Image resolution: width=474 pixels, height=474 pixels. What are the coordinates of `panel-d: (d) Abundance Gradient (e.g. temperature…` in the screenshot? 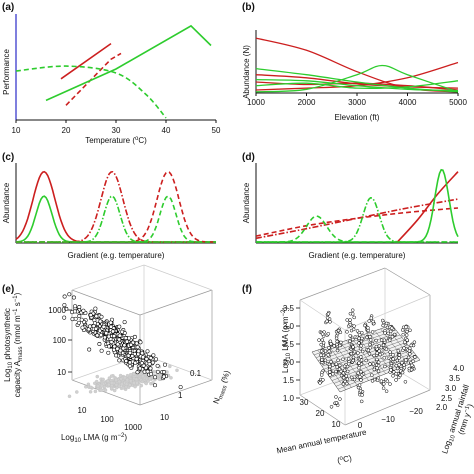 It's located at (350, 206).